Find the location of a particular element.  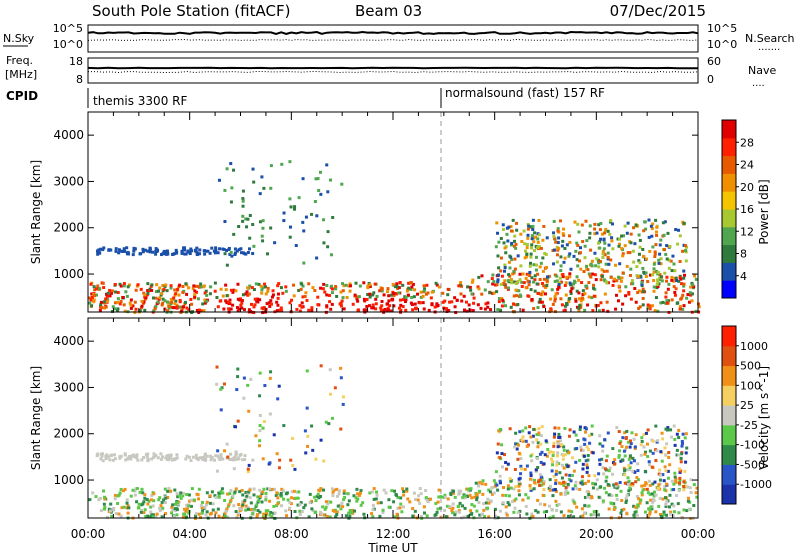

colorbar-swatch is located at coordinates (729, 395).